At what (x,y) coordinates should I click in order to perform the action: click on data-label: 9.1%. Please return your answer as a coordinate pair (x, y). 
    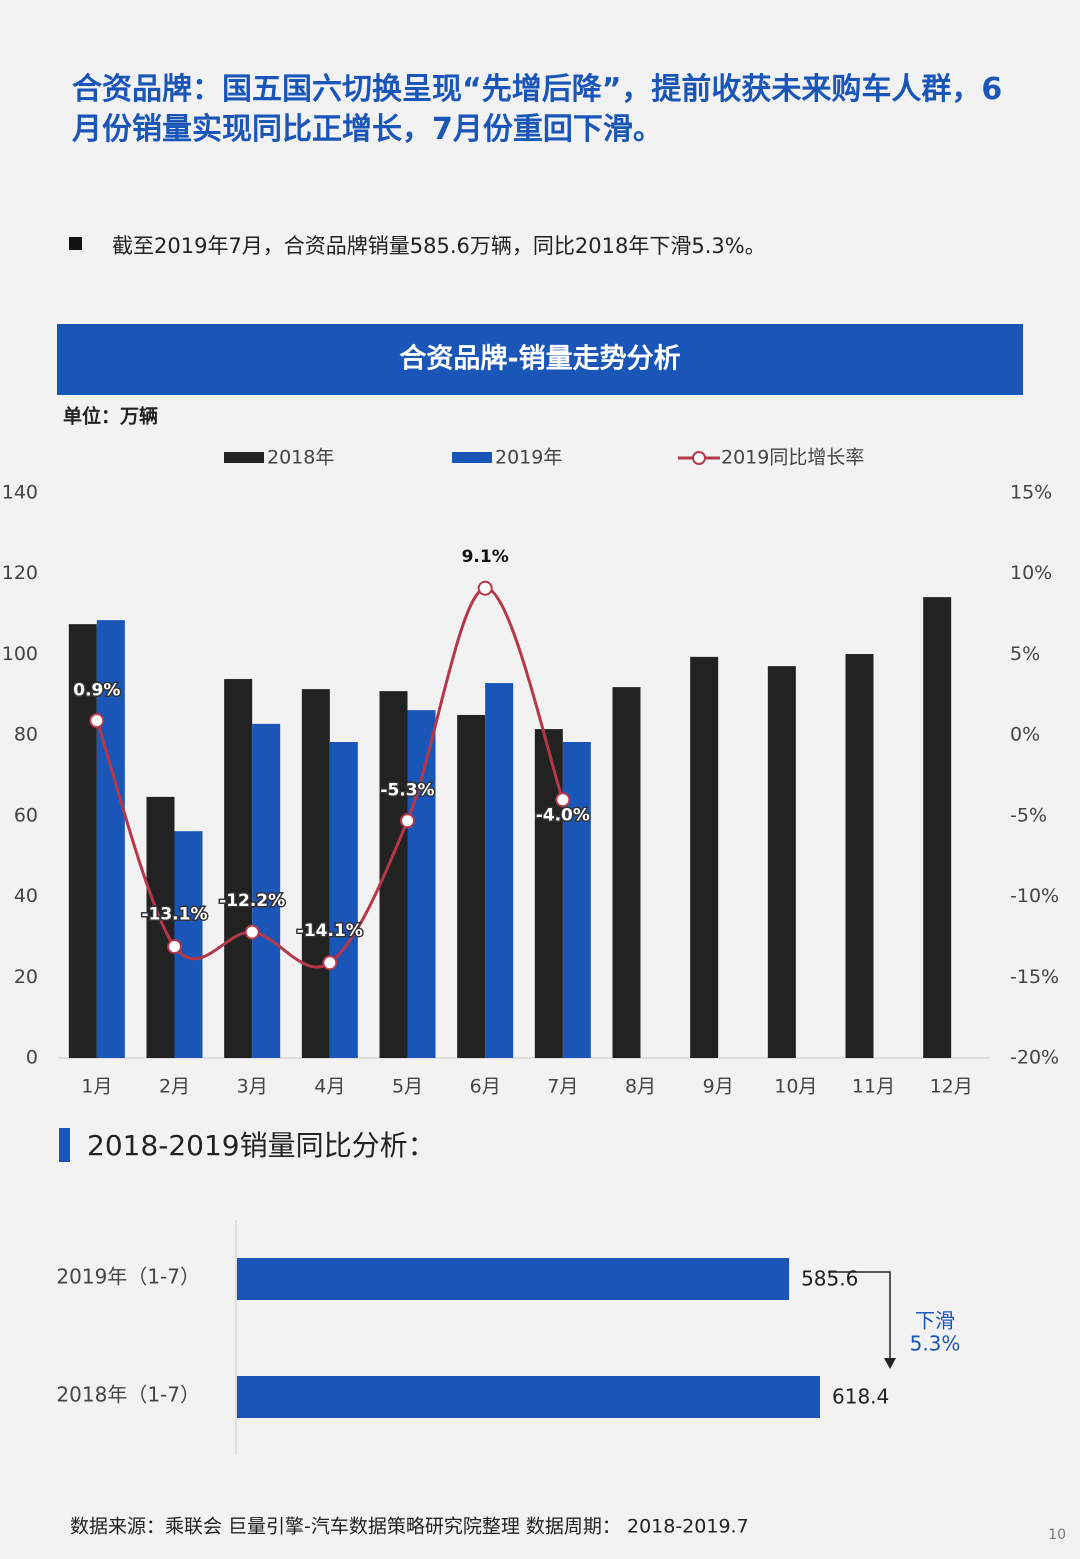
    Looking at the image, I should click on (485, 557).